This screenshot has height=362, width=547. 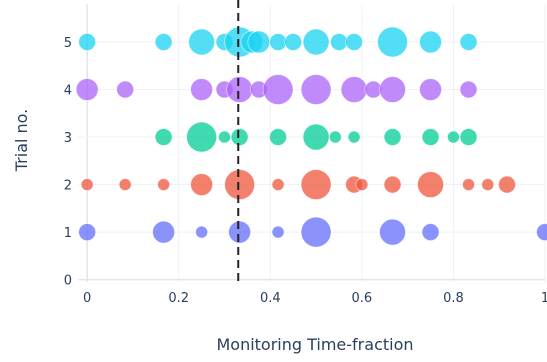 I want to click on x-tick-label: 0, so click(x=87, y=298).